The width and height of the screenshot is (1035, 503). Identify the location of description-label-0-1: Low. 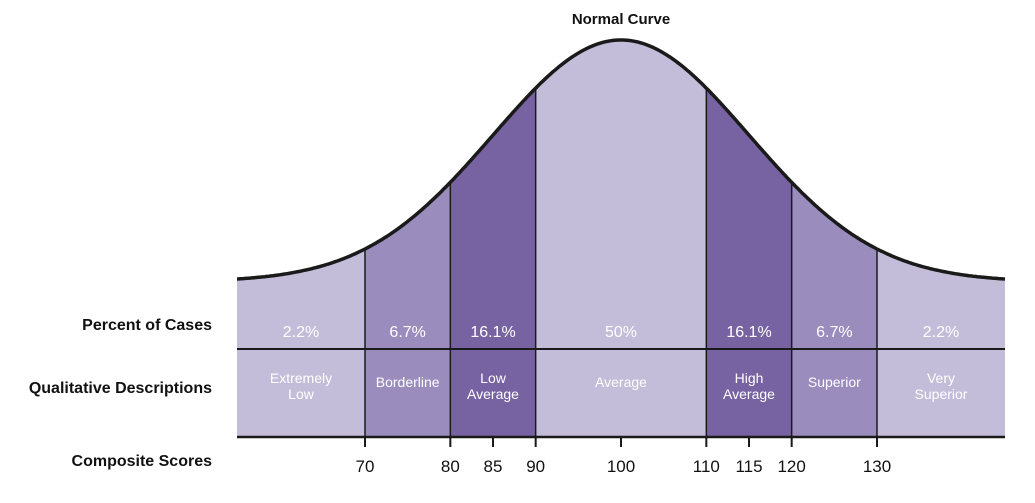
(301, 394).